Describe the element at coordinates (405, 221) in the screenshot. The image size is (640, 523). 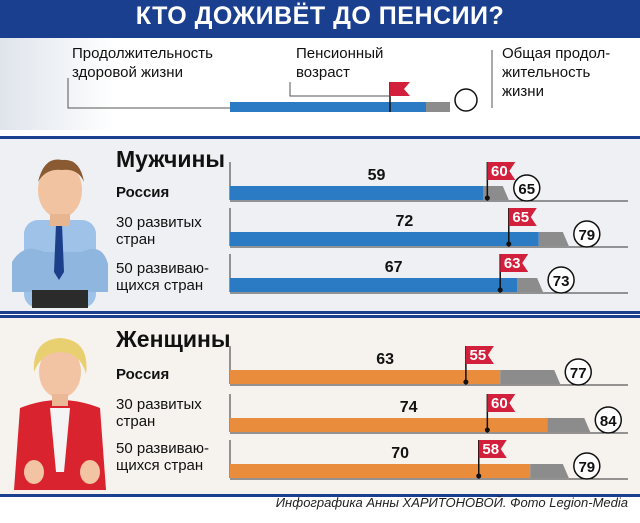
I see `healthy-value-label: 72` at that location.